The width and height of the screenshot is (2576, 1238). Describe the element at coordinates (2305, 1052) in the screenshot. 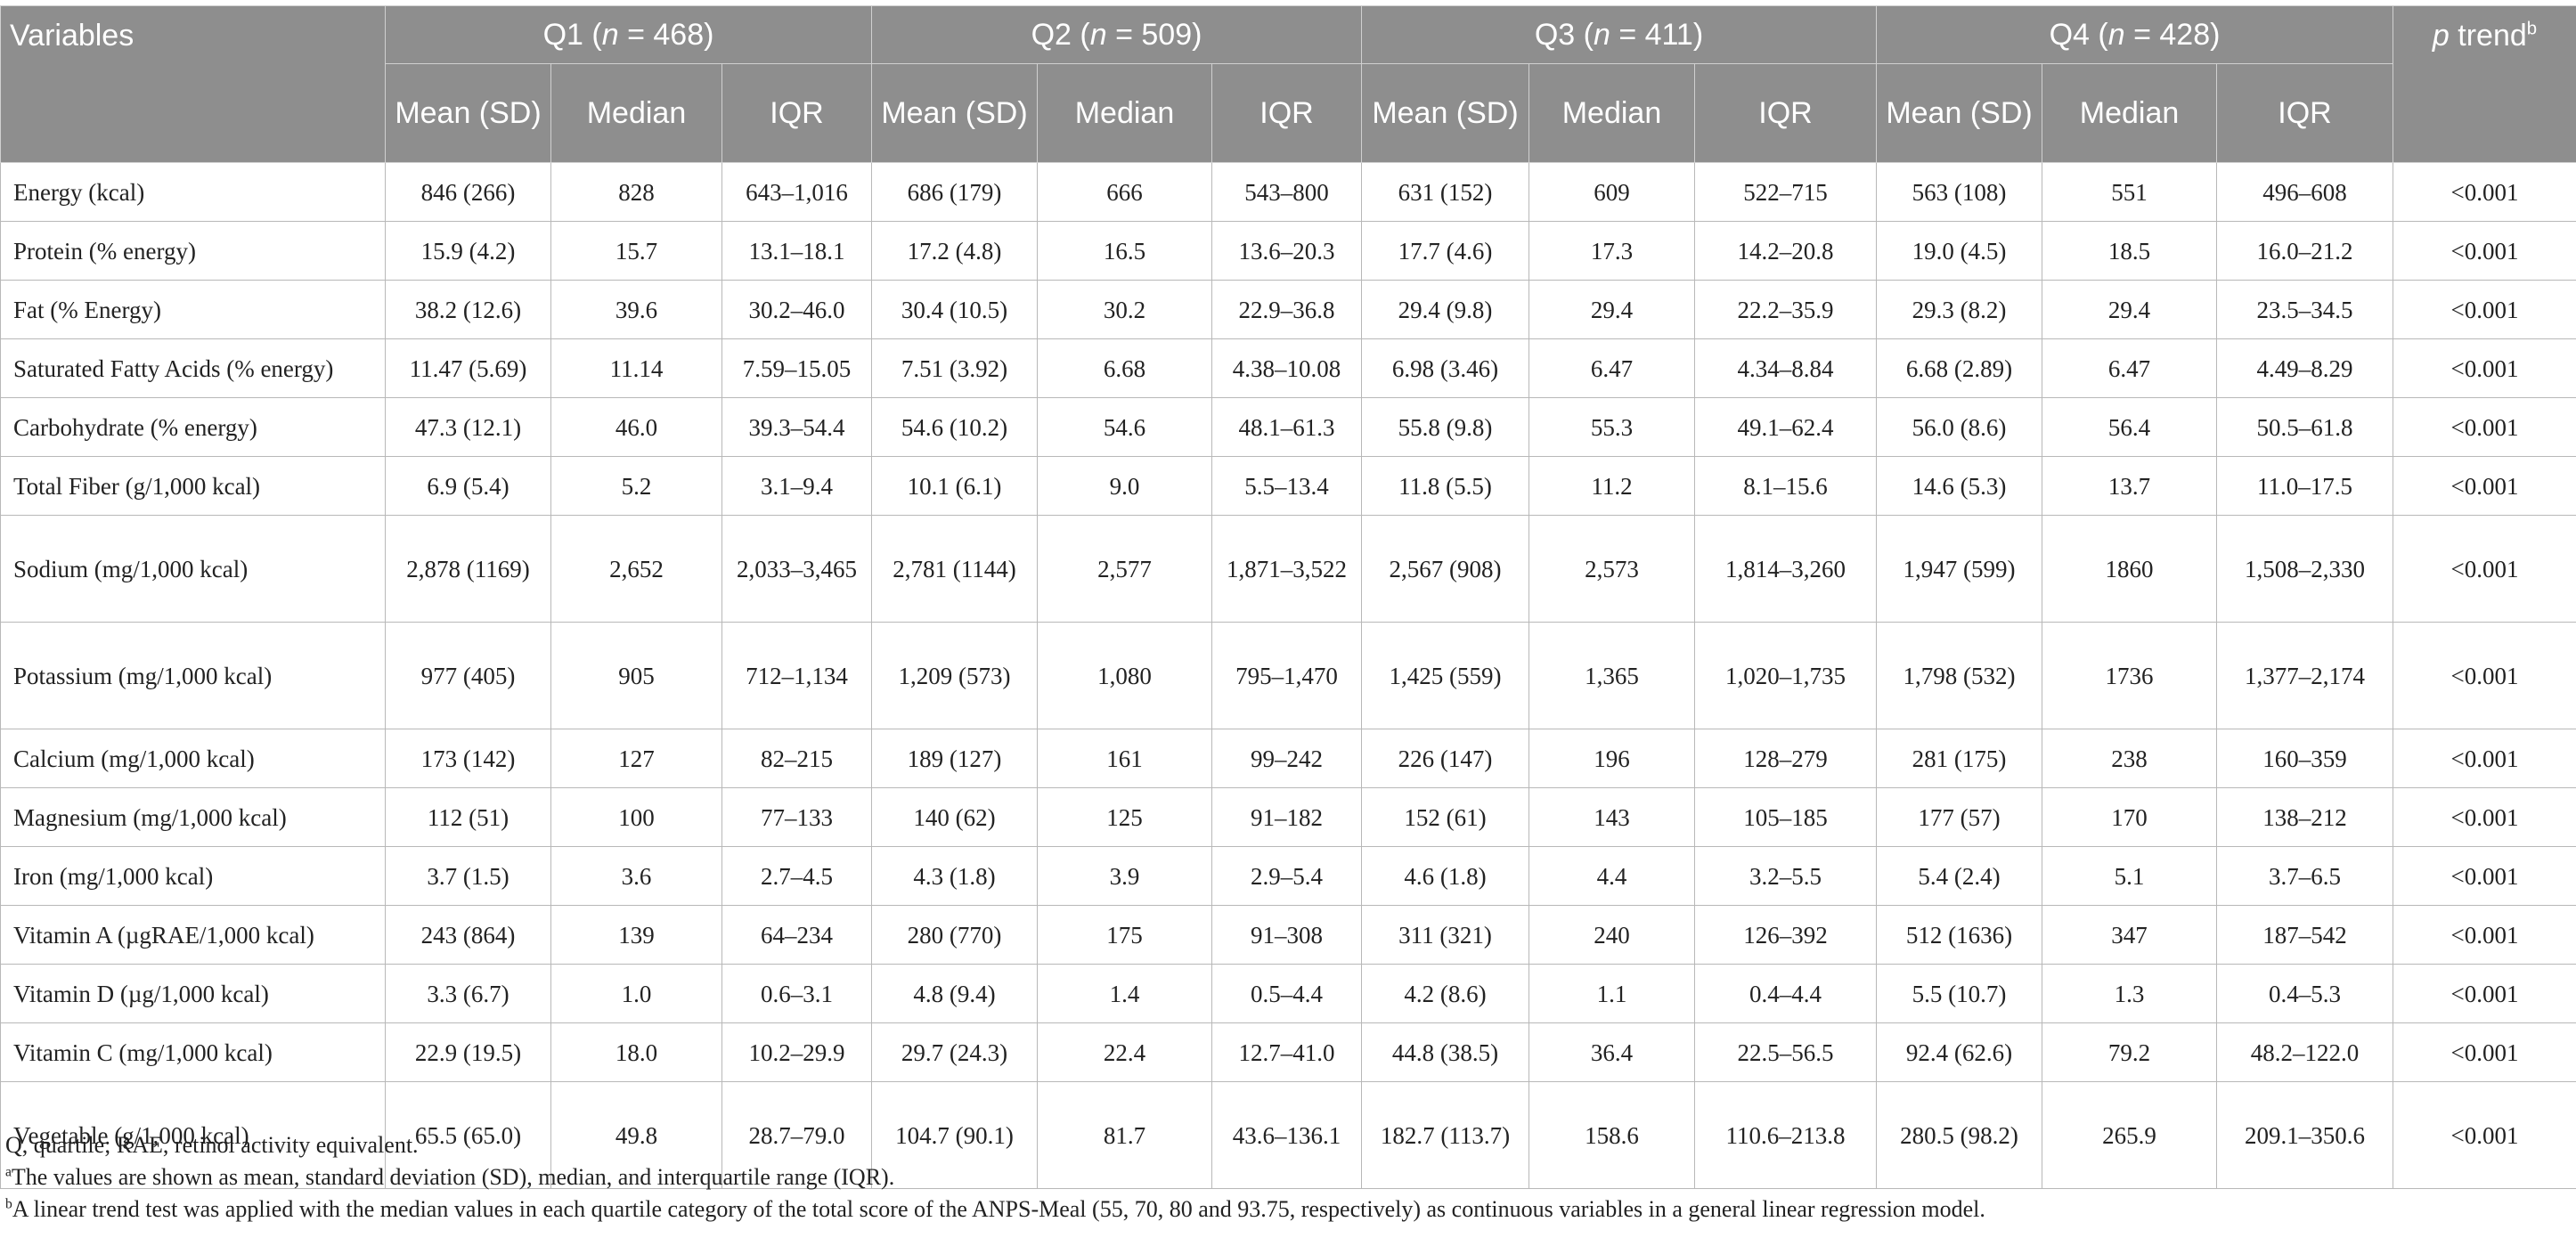

I see `table-cell: 48.2–122.0` at that location.